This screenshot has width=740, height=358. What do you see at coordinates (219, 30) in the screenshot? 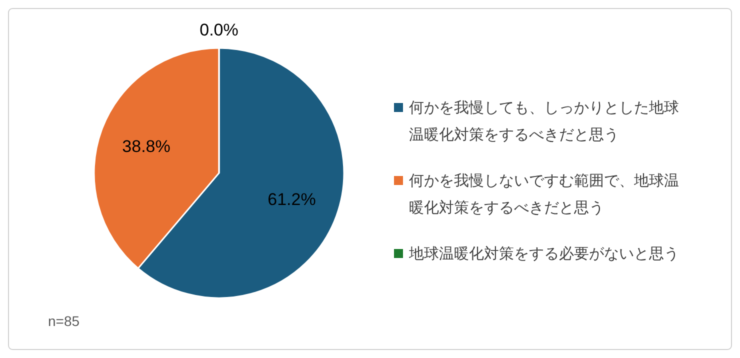
I see `text: 0.0%` at bounding box center [219, 30].